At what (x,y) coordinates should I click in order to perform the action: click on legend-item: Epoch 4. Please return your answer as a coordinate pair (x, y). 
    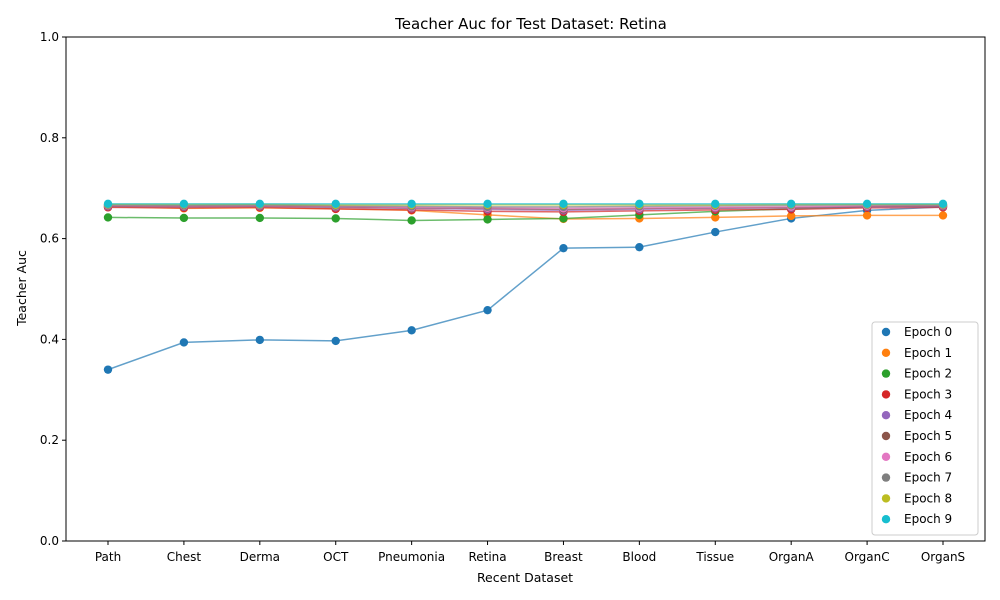
    Looking at the image, I should click on (916, 415).